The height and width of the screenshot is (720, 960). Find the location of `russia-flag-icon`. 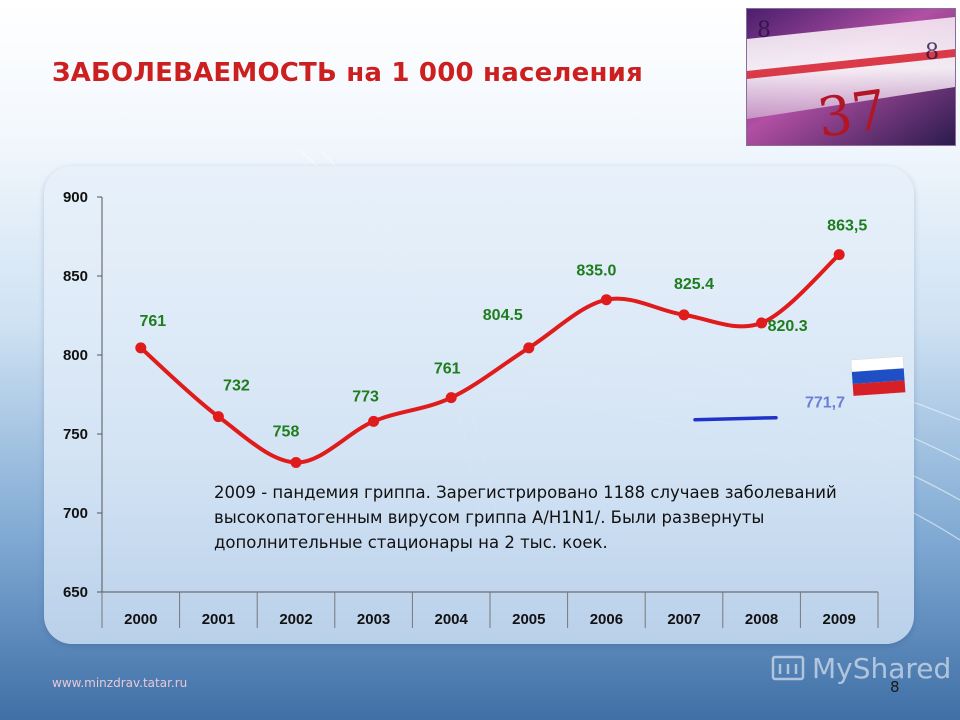

russia-flag-icon is located at coordinates (878, 376).